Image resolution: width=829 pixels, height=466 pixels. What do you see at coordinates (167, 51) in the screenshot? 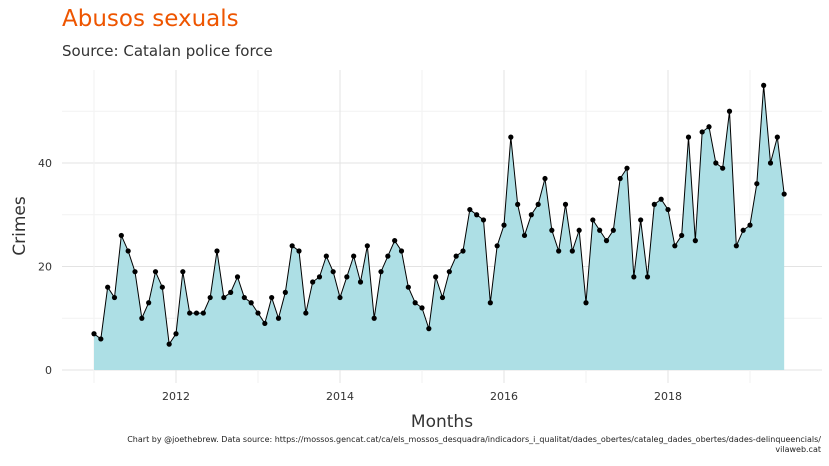
I see `chart-subtitle: Source: Catalan police force` at bounding box center [167, 51].